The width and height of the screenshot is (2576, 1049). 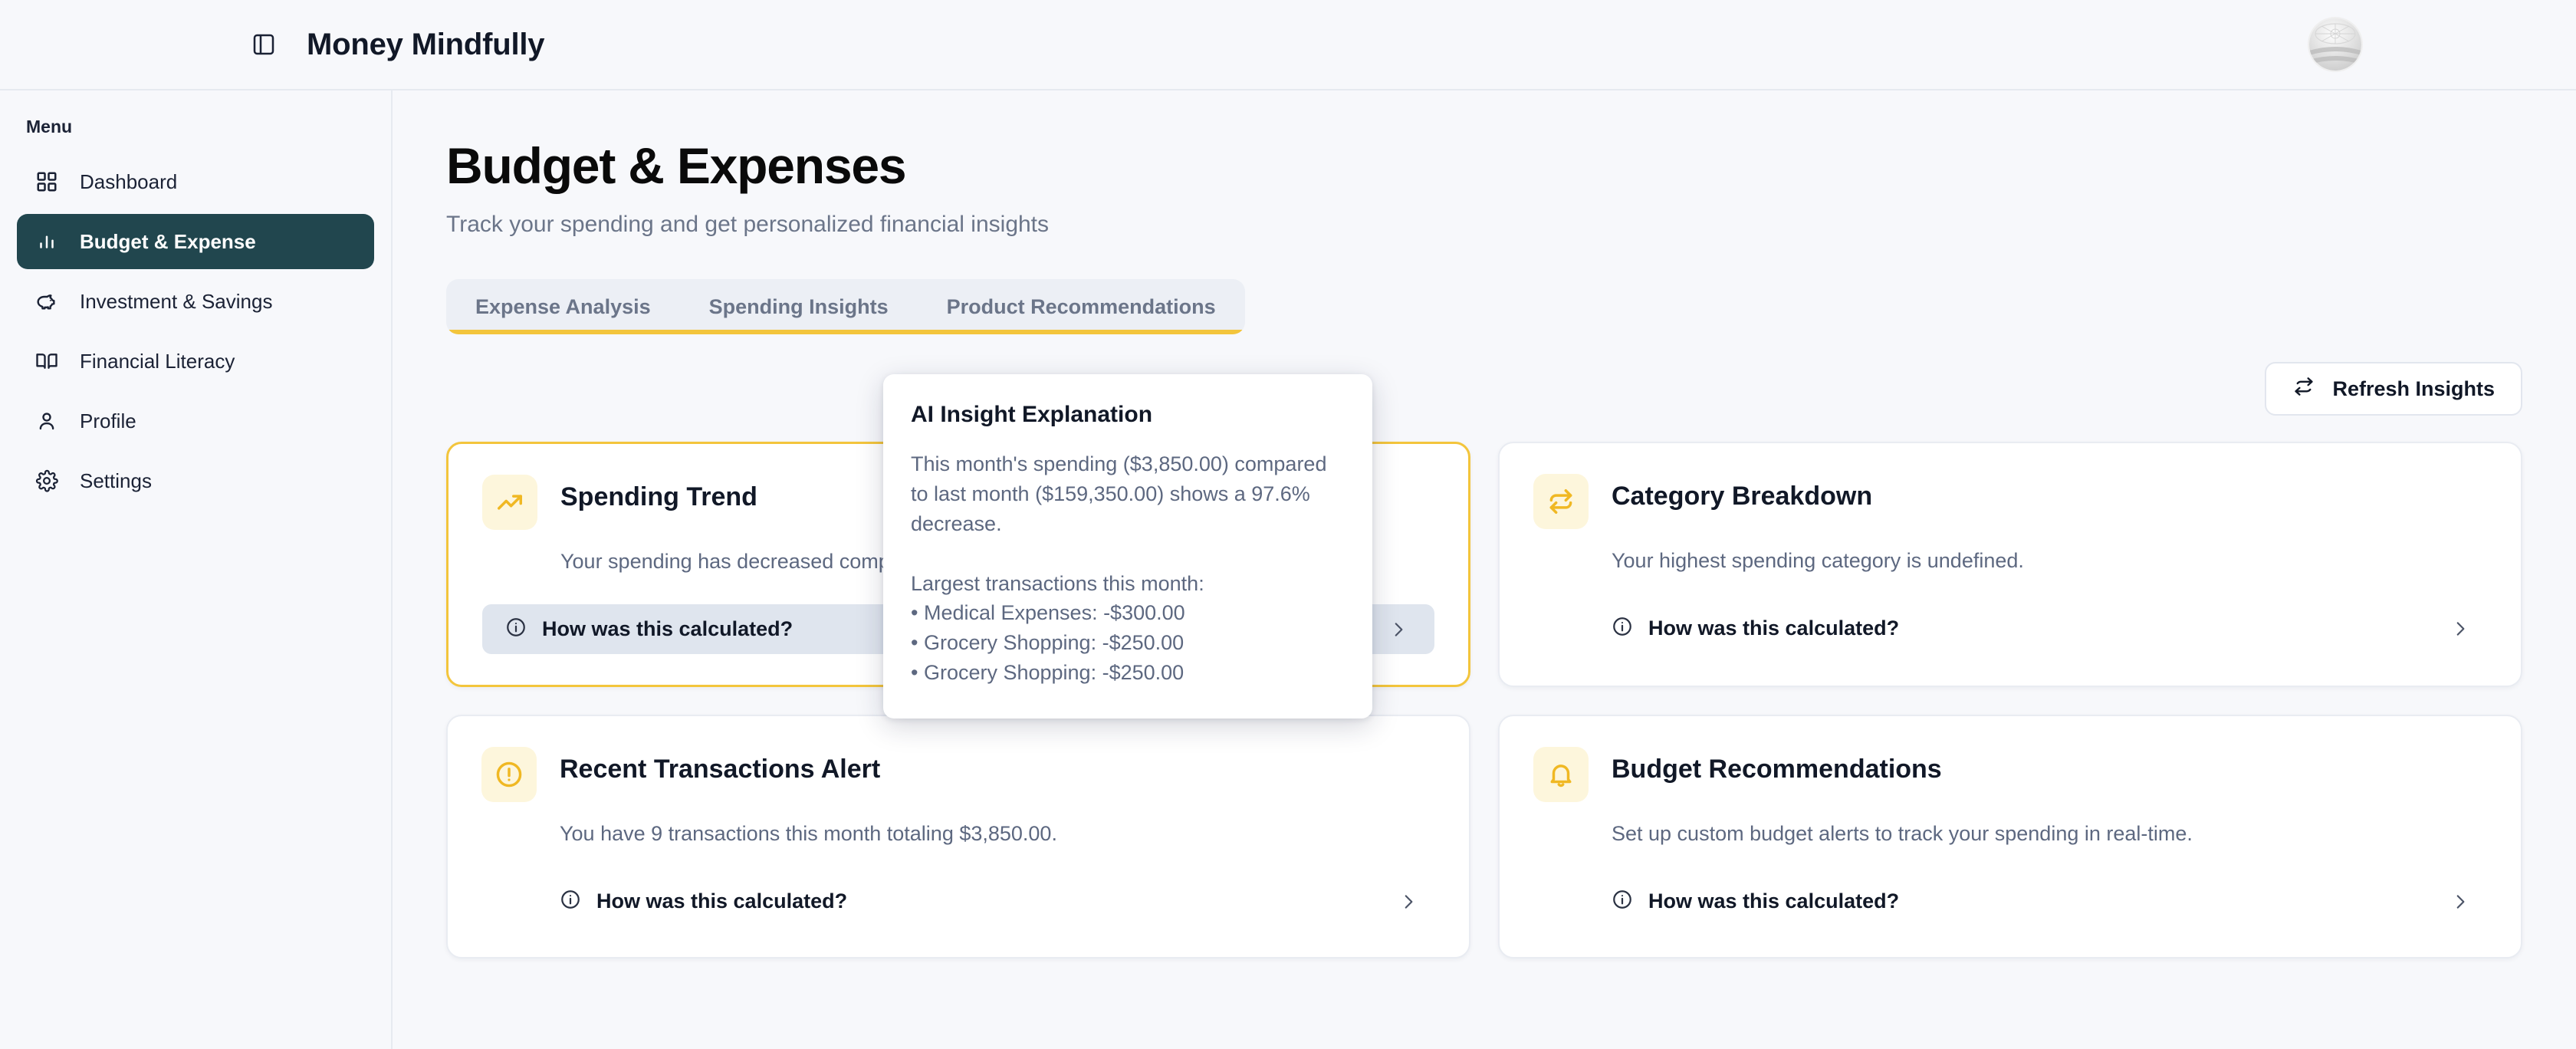 I want to click on app-title: Money Mindfully, so click(x=426, y=44).